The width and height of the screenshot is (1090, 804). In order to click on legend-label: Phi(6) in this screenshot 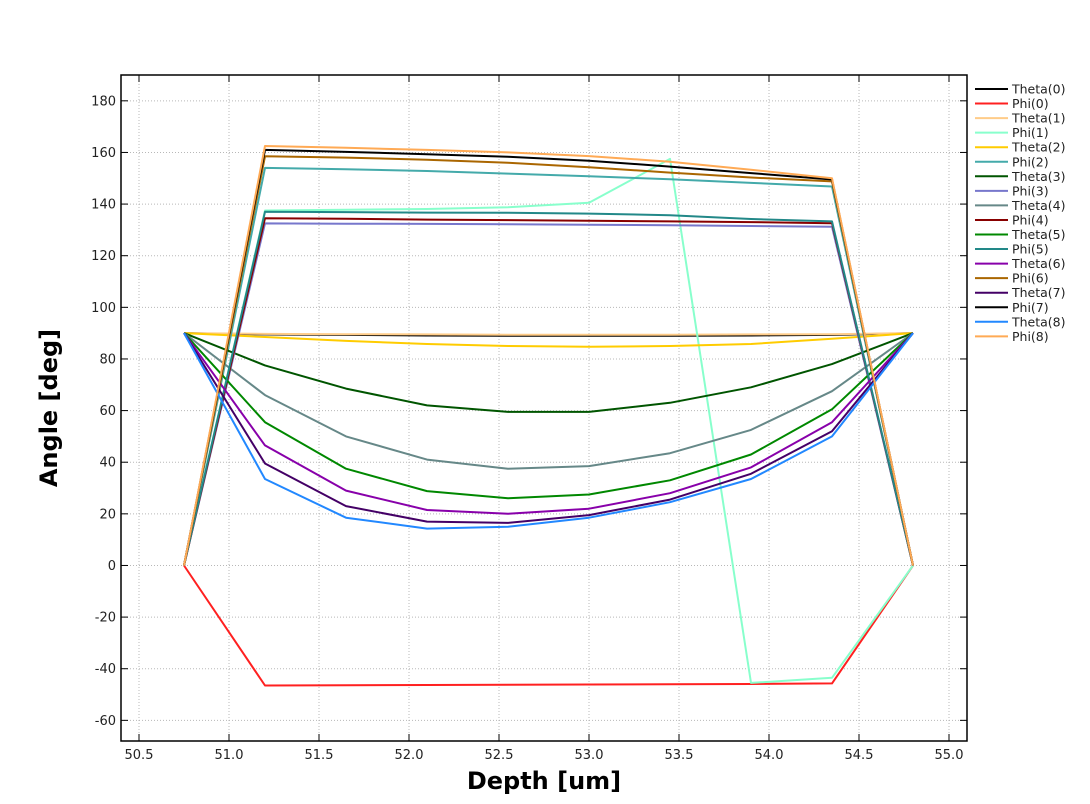, I will do `click(1030, 278)`.